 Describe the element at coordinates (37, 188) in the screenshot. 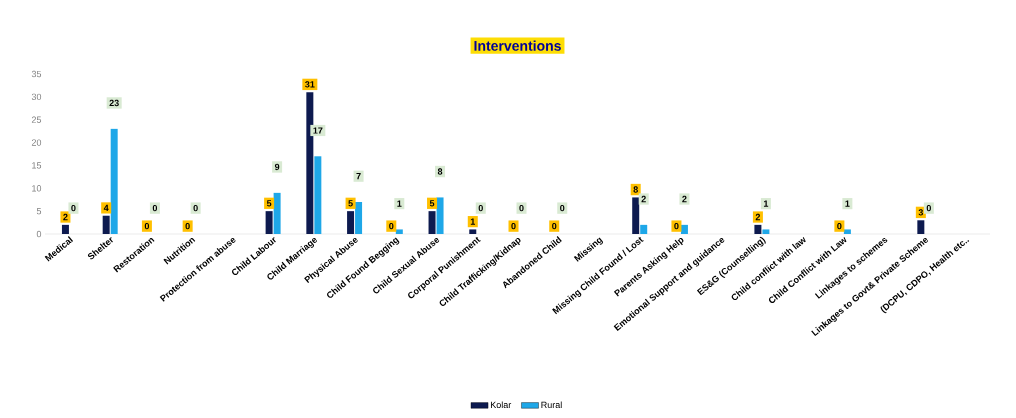

I see `y-tick-label: 10` at that location.